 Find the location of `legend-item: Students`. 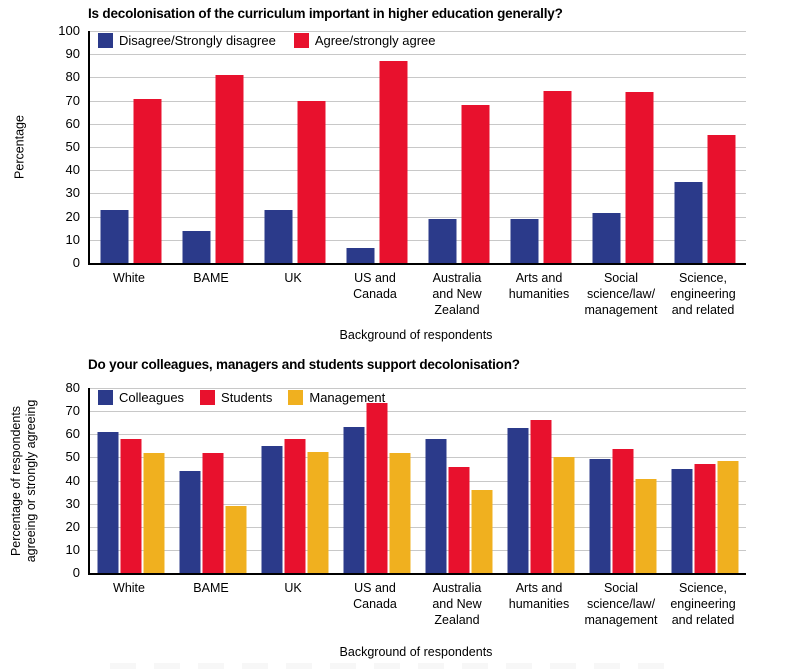

legend-item: Students is located at coordinates (236, 397).